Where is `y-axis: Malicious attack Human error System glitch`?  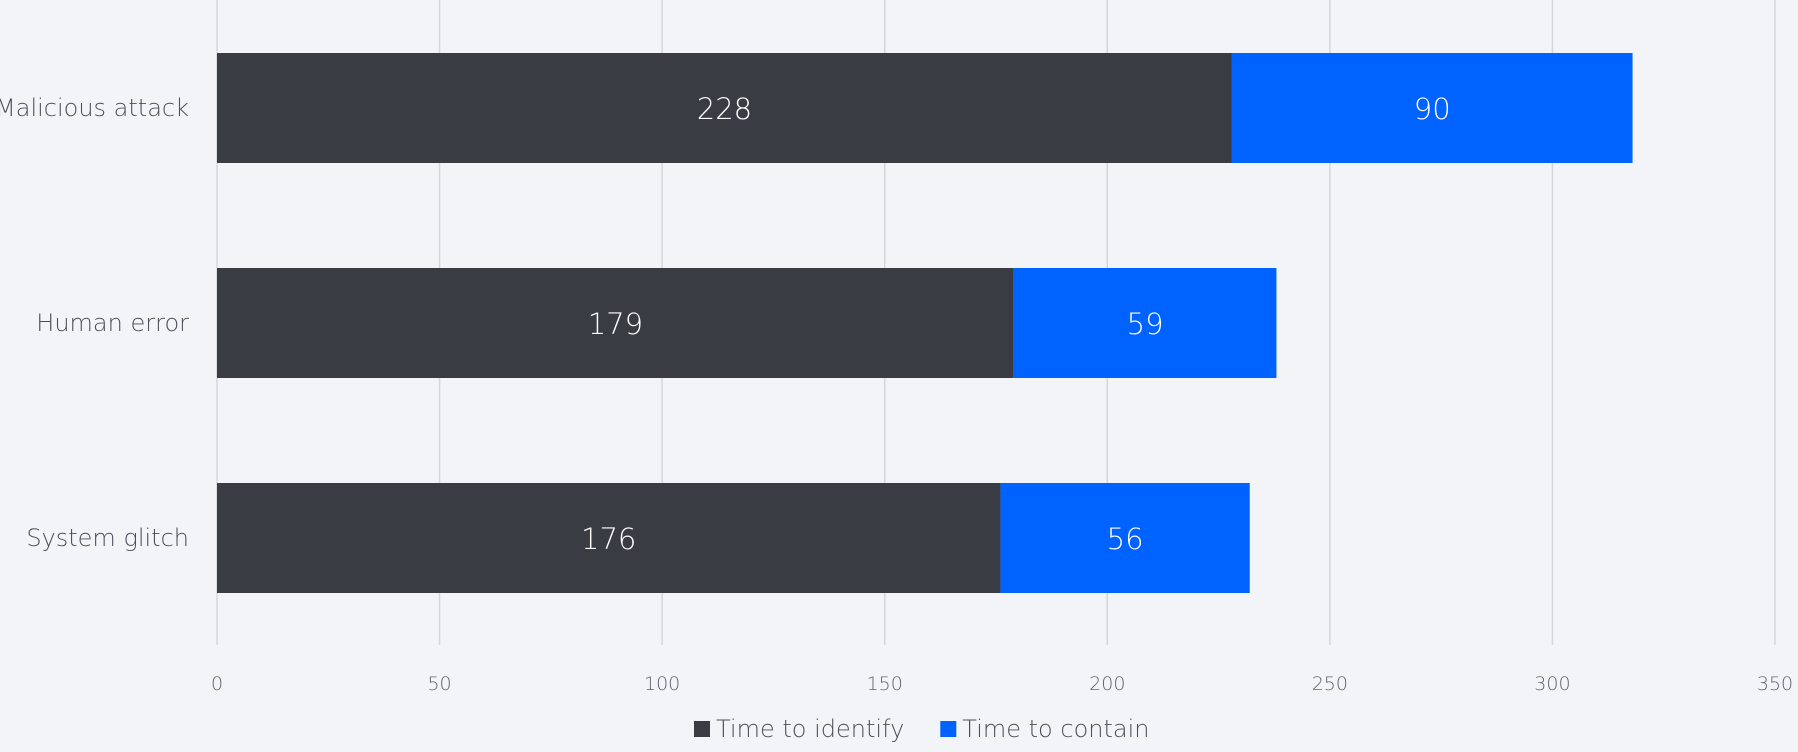
y-axis: Malicious attack Human error System glitch is located at coordinates (94, 323).